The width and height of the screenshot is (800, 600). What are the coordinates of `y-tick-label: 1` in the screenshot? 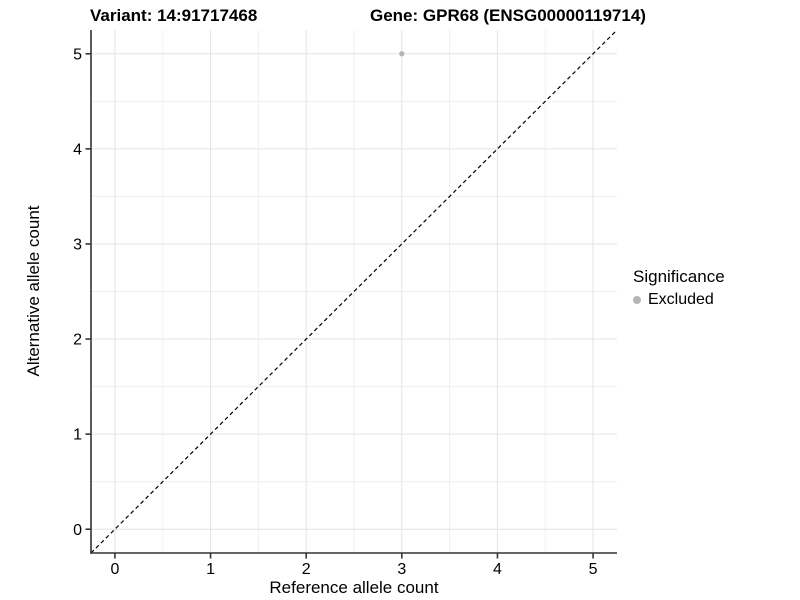 It's located at (77, 435).